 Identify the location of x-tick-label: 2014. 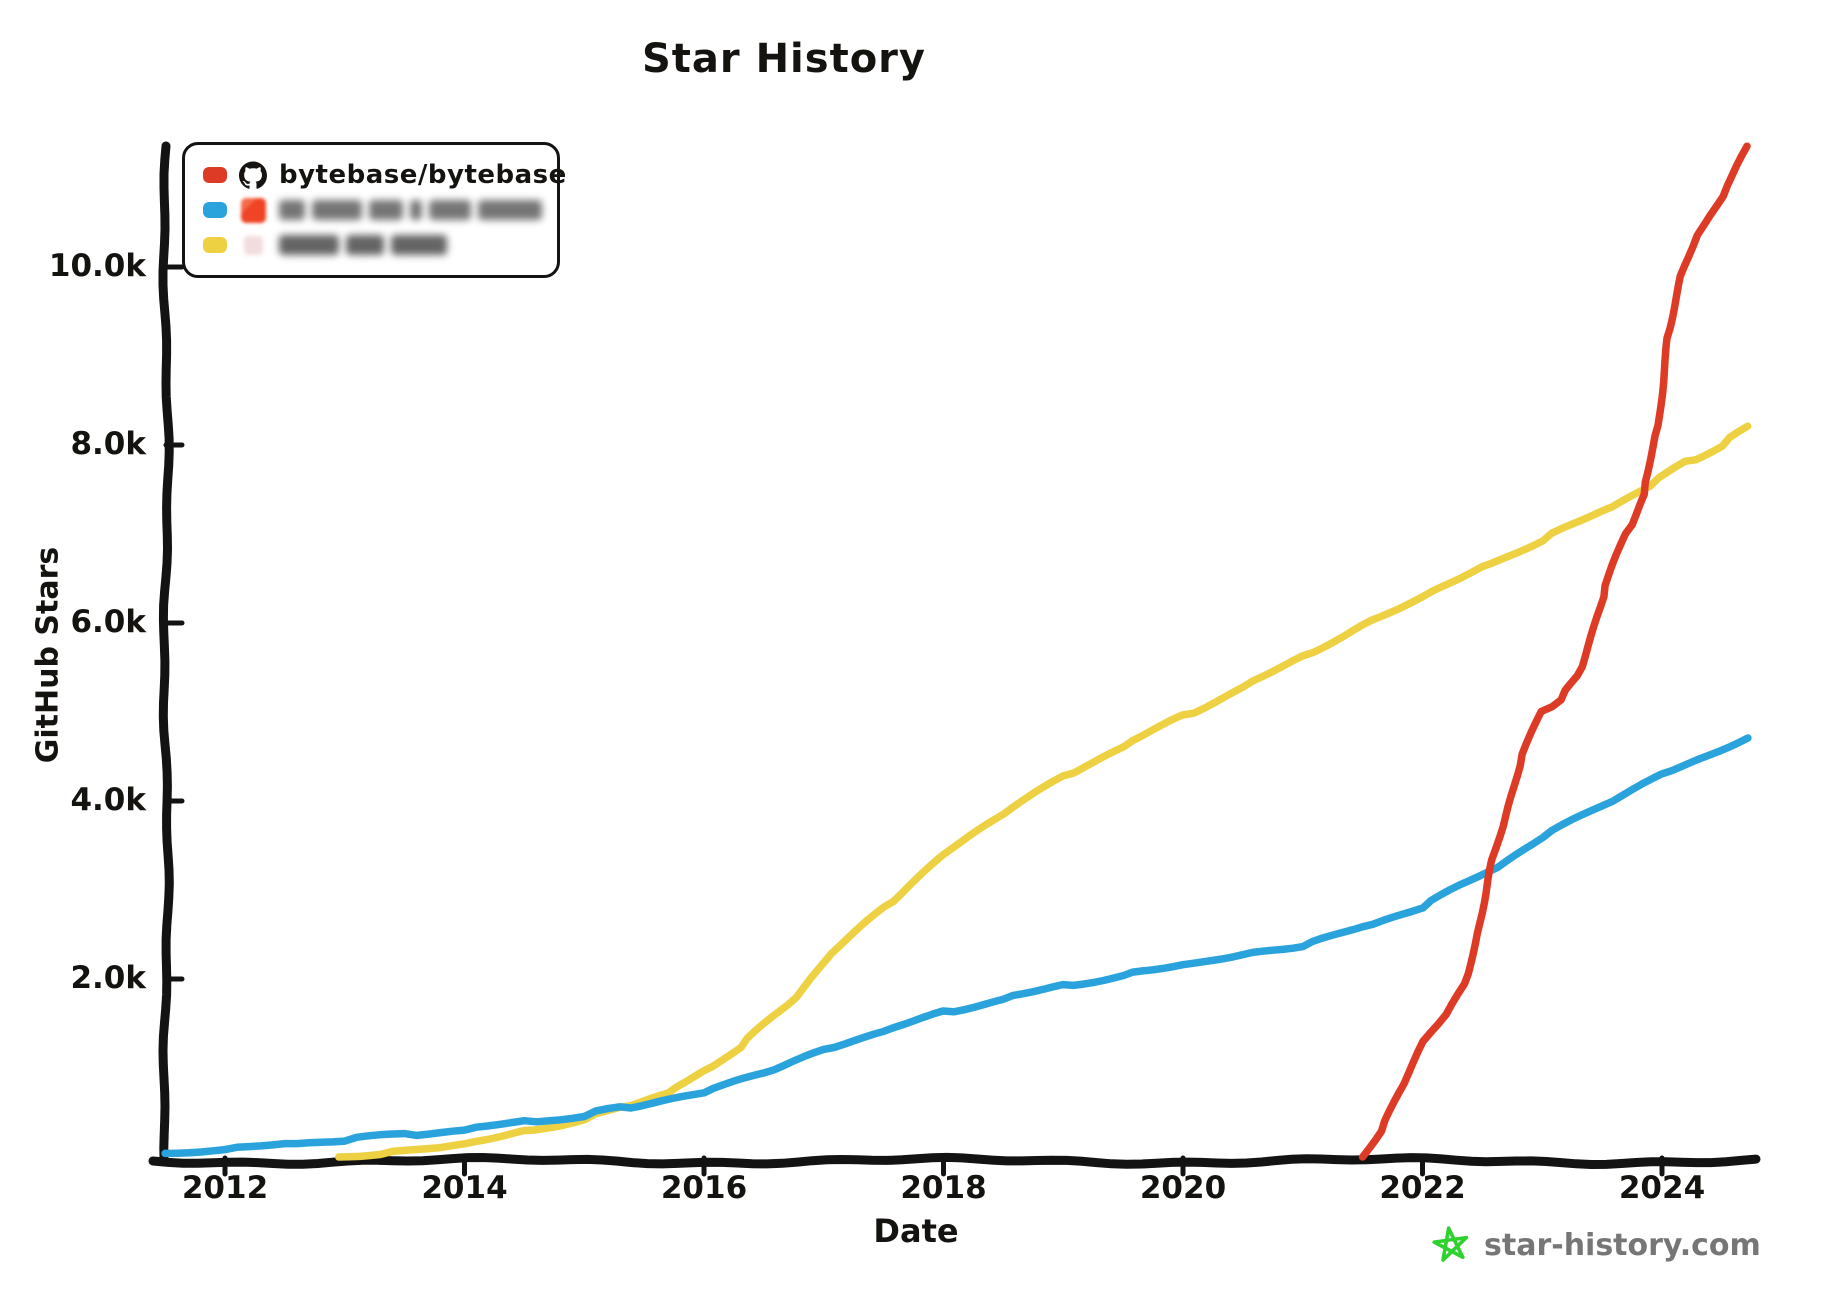
(464, 1188).